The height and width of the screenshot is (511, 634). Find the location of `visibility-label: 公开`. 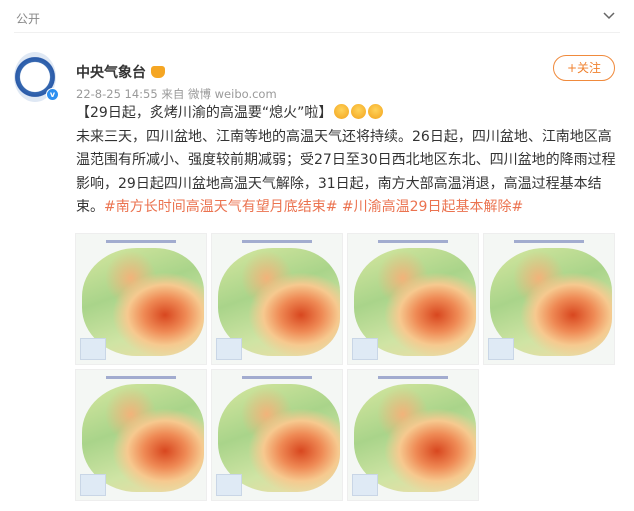

visibility-label: 公开 is located at coordinates (28, 19).